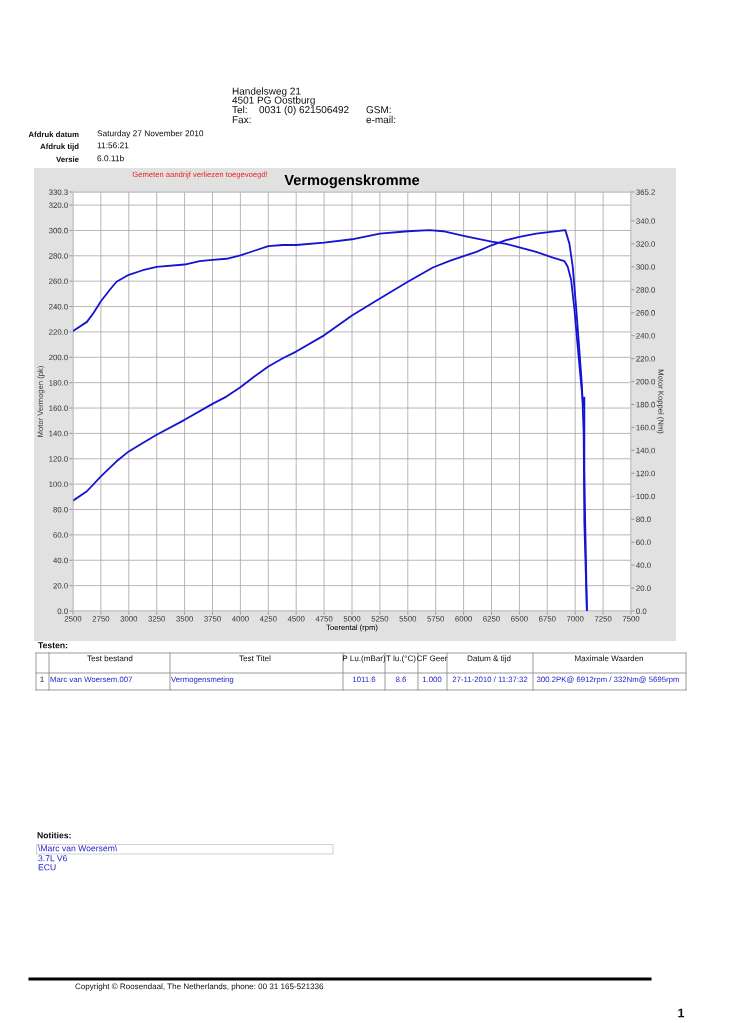  I want to click on text: 0031 (0) 621506492, so click(304, 110).